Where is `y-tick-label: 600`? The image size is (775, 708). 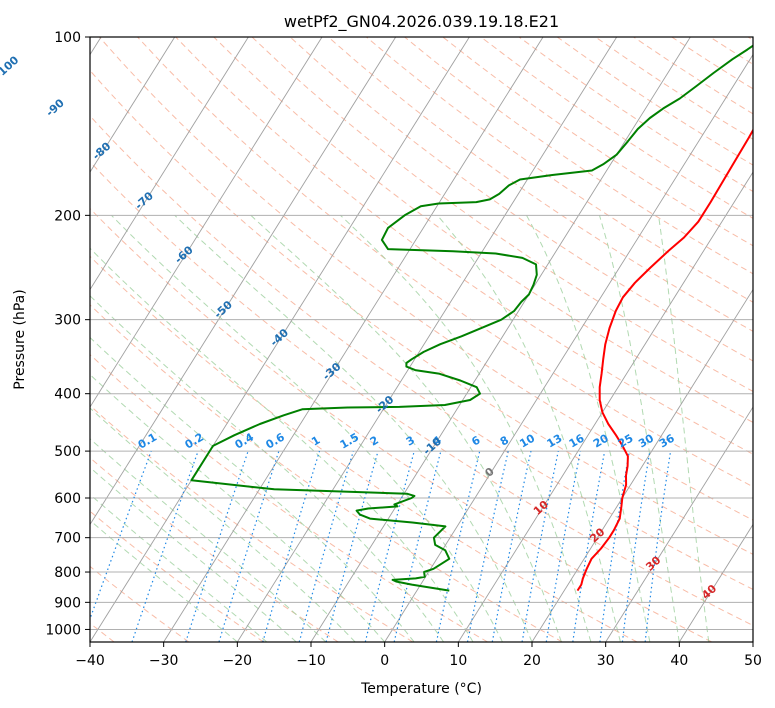
y-tick-label: 600 is located at coordinates (67, 499).